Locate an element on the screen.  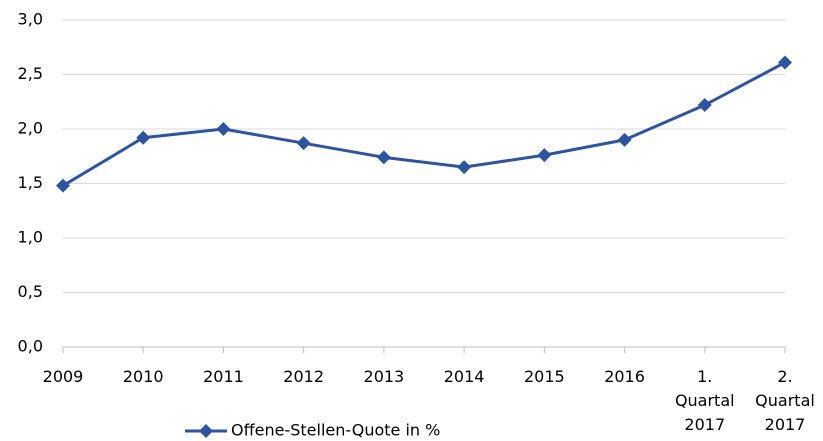
x-tick-label: 2010 is located at coordinates (143, 376).